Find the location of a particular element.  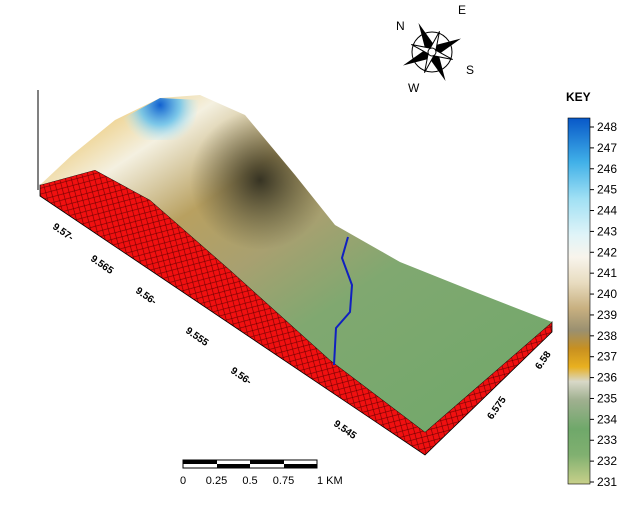

y-axis-label: 9.565 is located at coordinates (101, 265).